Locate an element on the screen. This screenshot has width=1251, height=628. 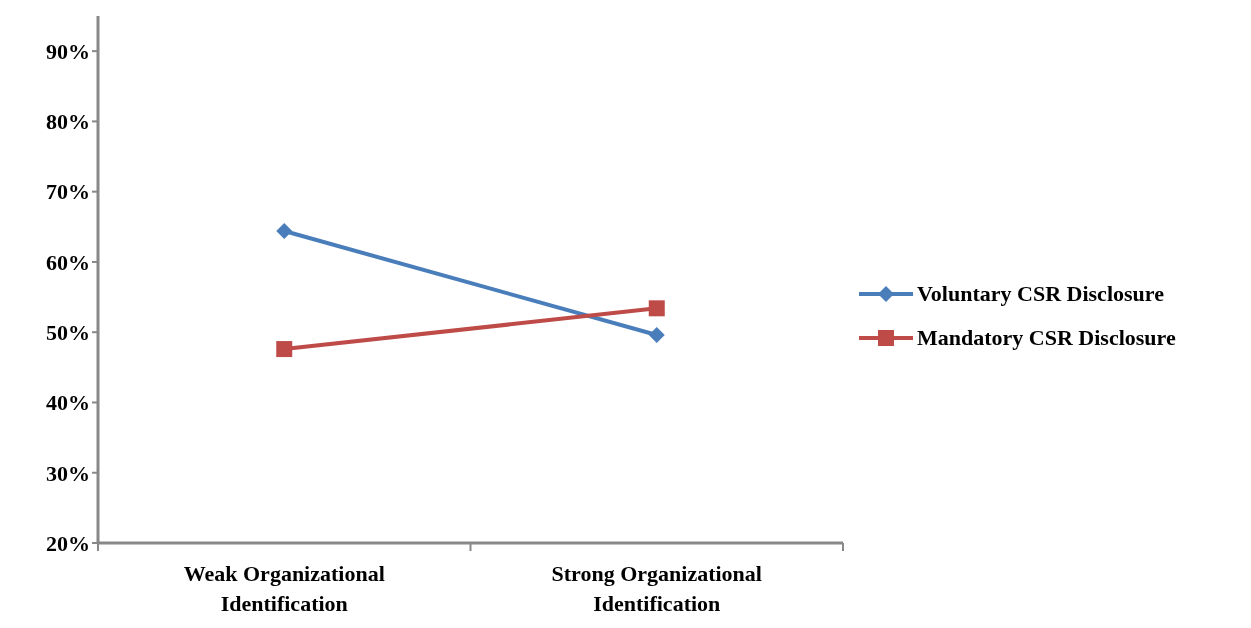
y-tick-label: 70% is located at coordinates (68, 192).